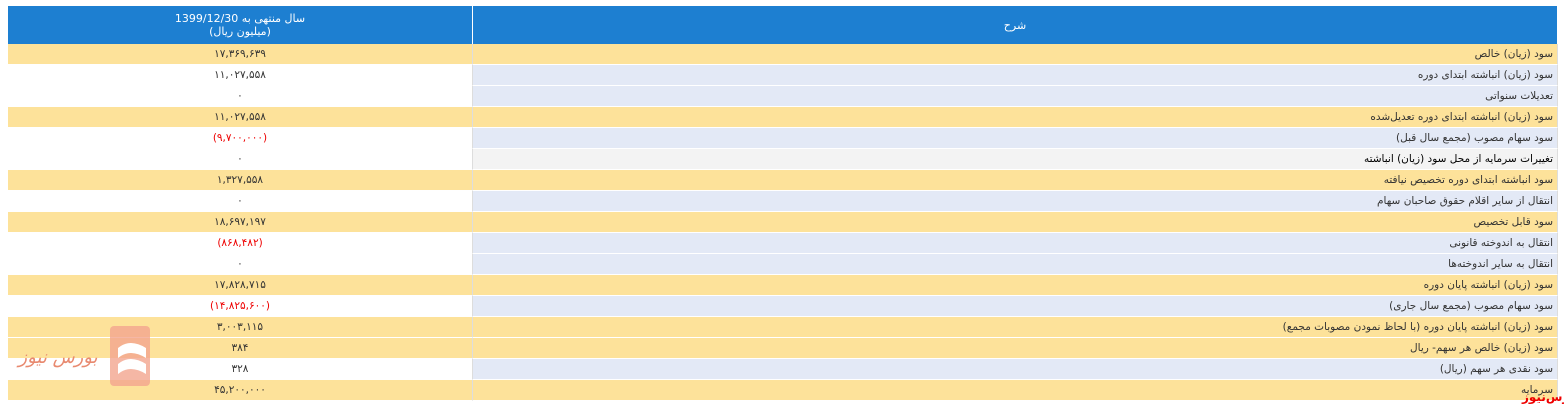 The image size is (1564, 408). I want to click on value-cell: (۱۴,۸۲۵,۶۰۰), so click(240, 306).